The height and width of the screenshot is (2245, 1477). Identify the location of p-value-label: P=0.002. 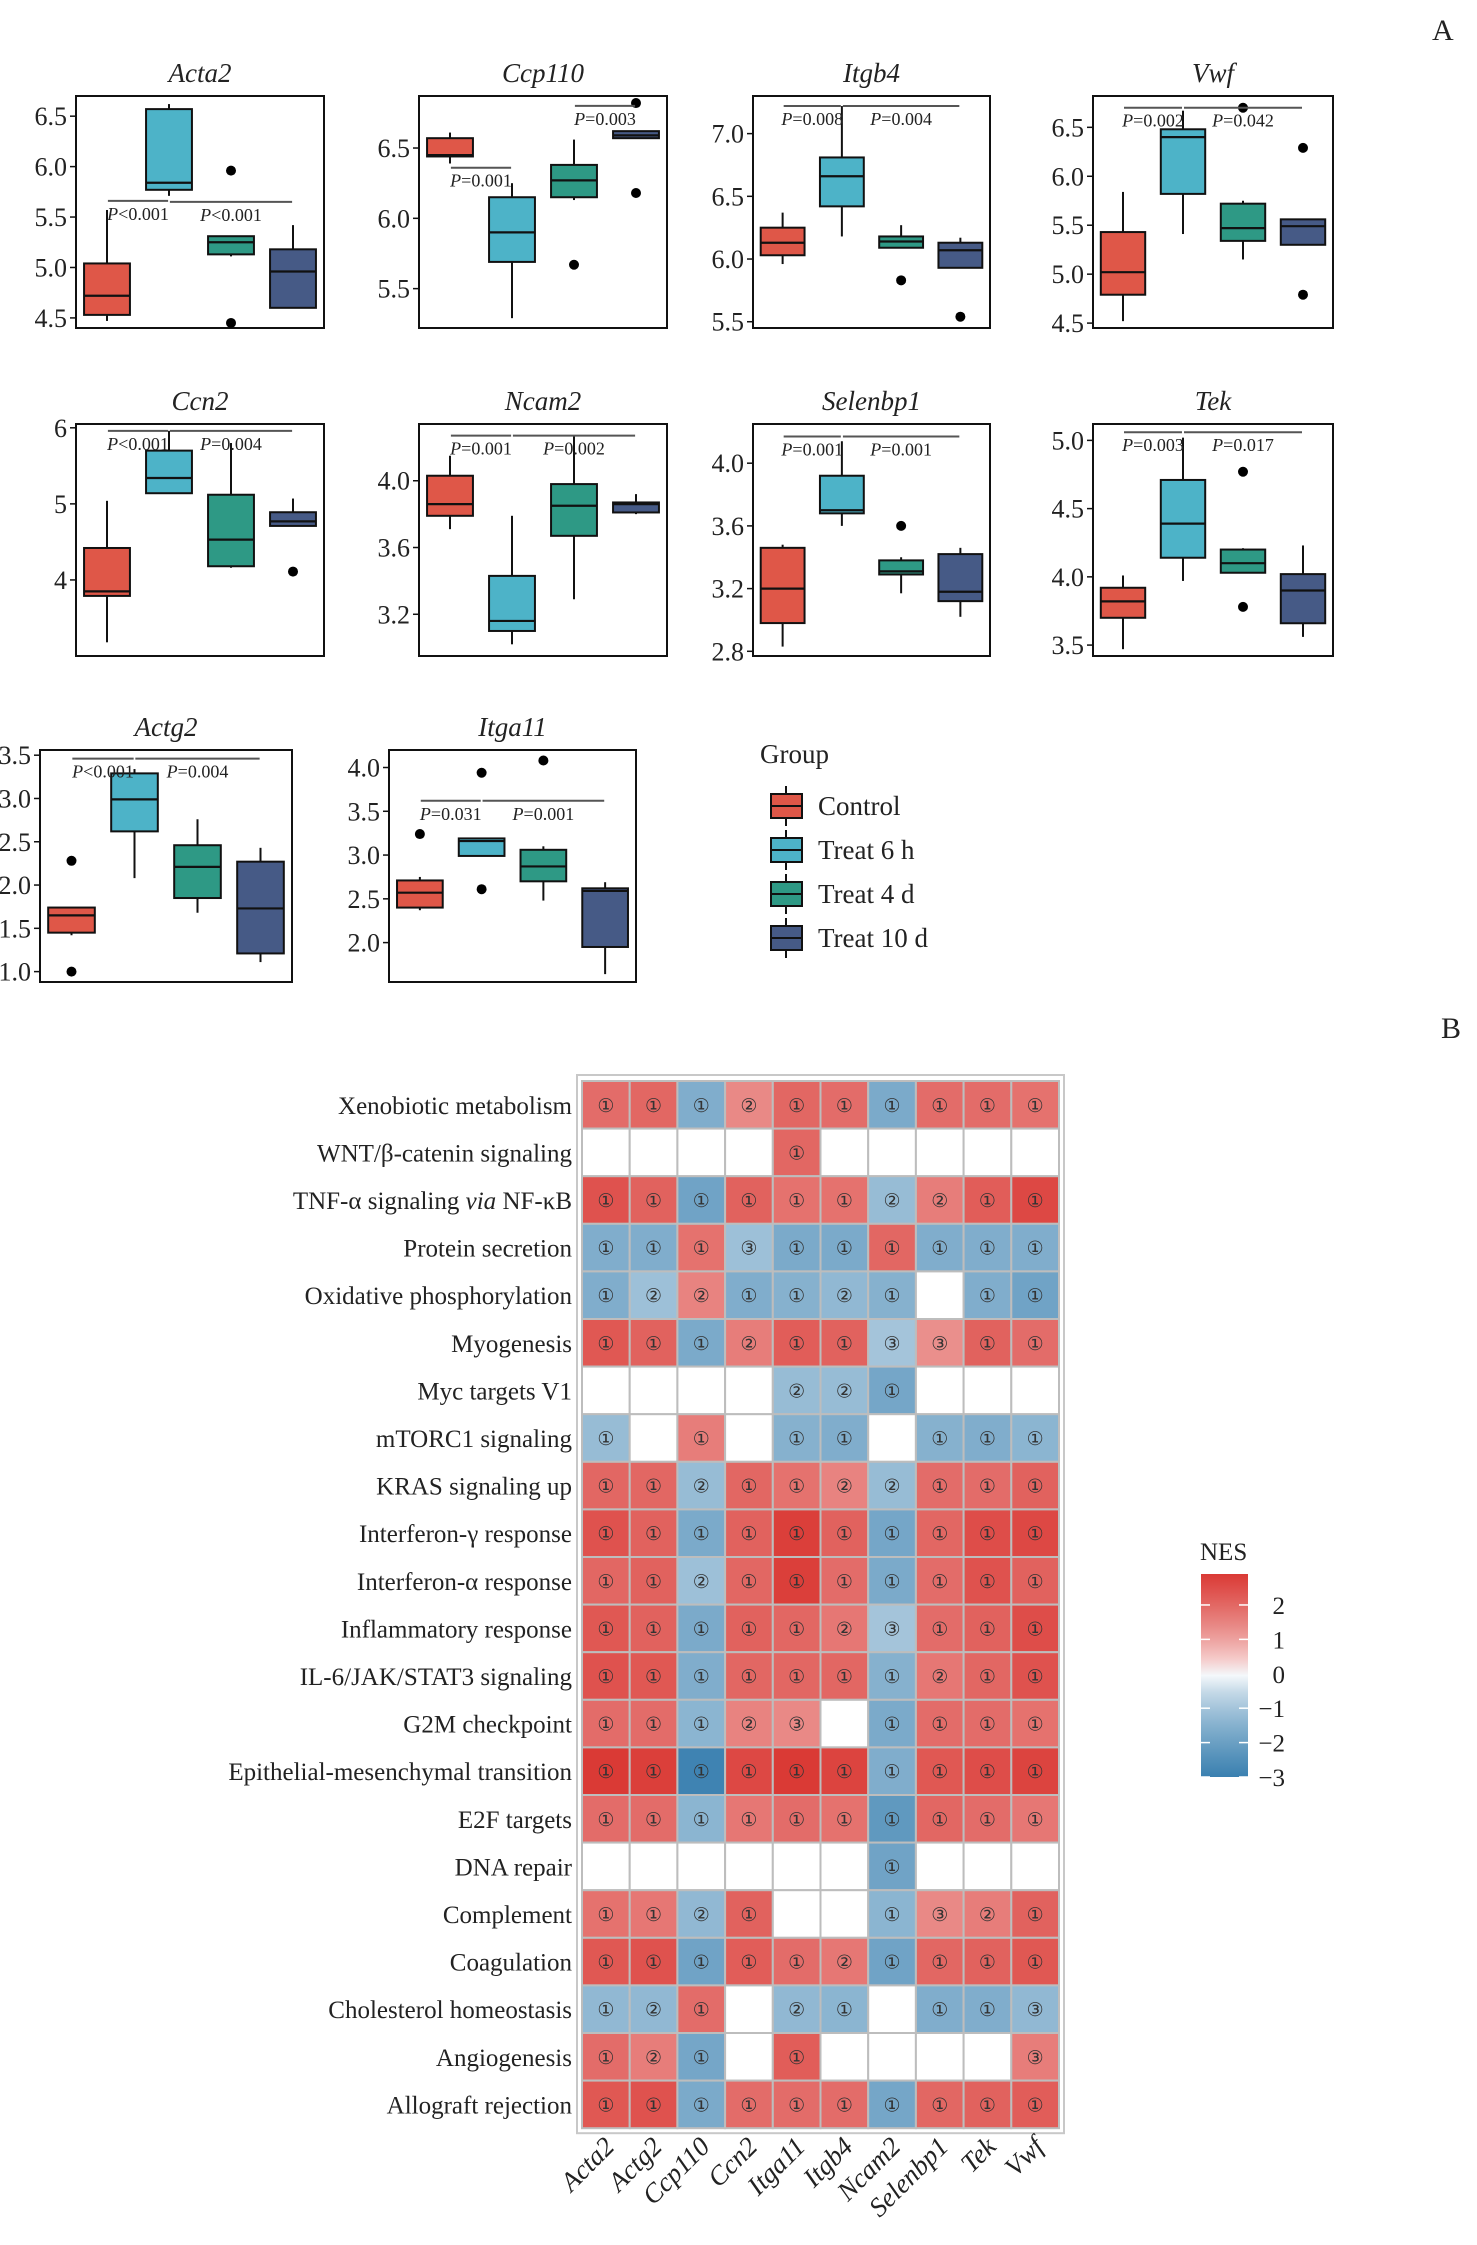
(573, 449).